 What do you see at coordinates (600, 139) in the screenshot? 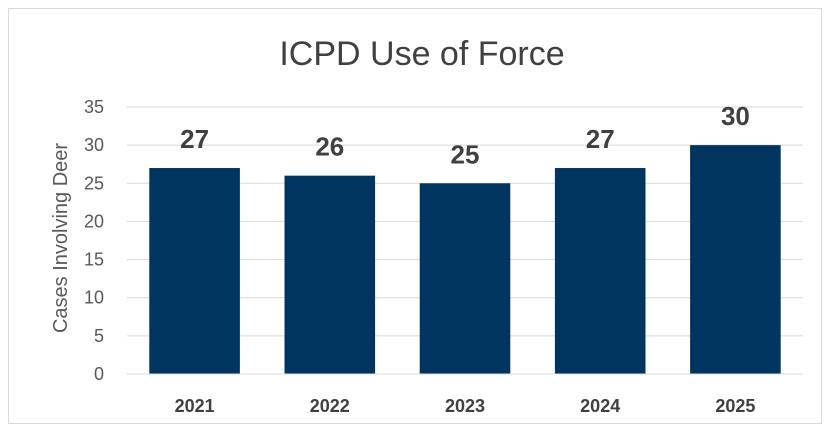
I see `data-label-2024: 27` at bounding box center [600, 139].